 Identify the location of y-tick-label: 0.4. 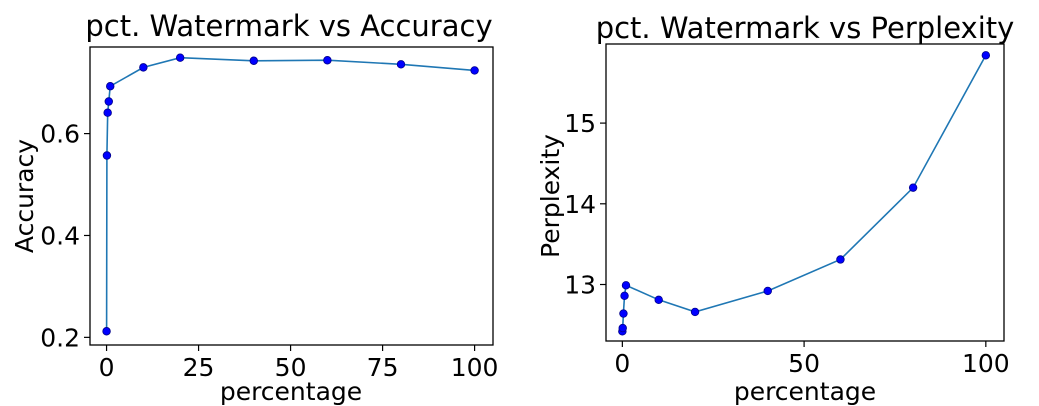
(60, 235).